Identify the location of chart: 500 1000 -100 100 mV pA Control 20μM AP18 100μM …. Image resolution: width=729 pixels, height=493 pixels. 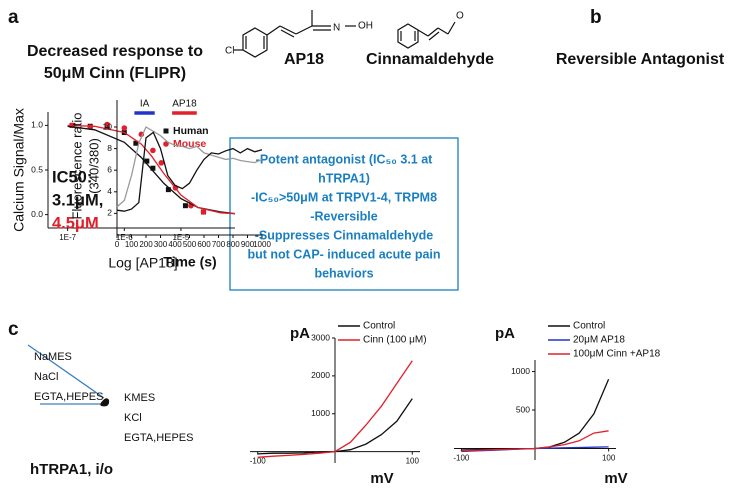
(556, 404).